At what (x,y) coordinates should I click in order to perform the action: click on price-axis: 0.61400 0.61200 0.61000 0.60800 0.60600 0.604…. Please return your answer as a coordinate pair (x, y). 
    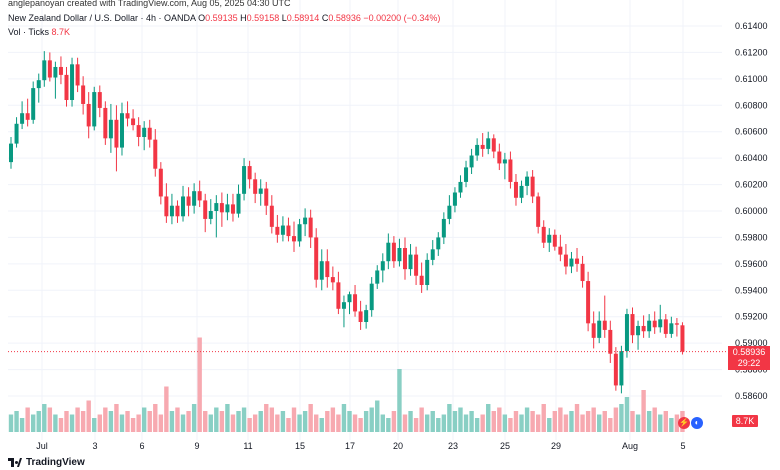
    Looking at the image, I should click on (751, 211).